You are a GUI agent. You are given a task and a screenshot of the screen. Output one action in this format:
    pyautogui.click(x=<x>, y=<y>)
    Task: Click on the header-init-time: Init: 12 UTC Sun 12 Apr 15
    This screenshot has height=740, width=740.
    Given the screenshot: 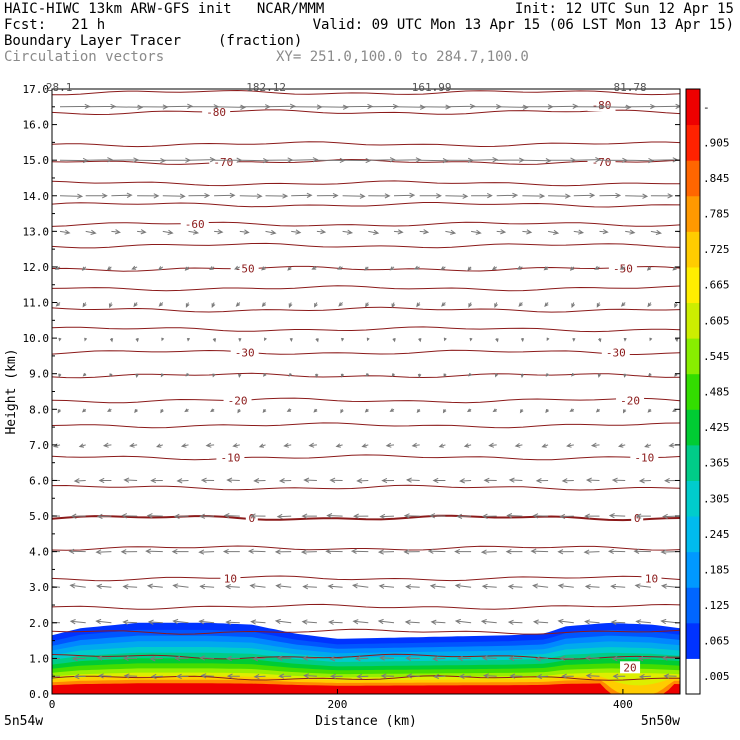 What is the action you would take?
    pyautogui.click(x=624, y=9)
    